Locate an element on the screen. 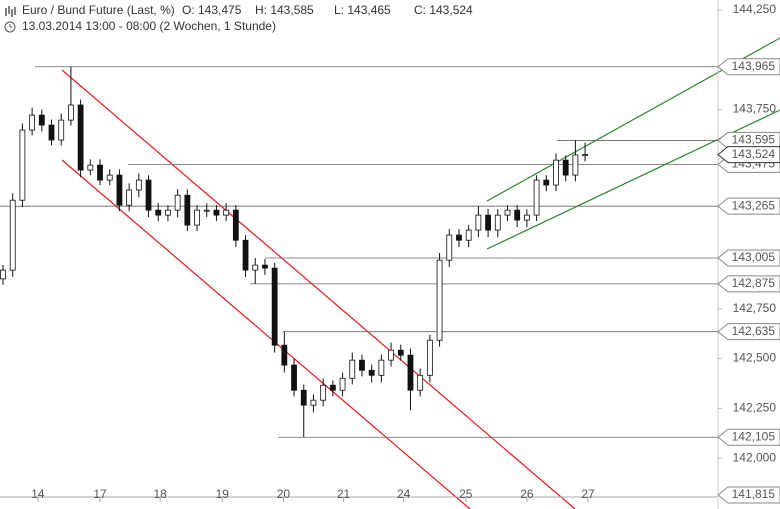 This screenshot has height=509, width=780. ohlc-value: L: 143,465 is located at coordinates (362, 10).